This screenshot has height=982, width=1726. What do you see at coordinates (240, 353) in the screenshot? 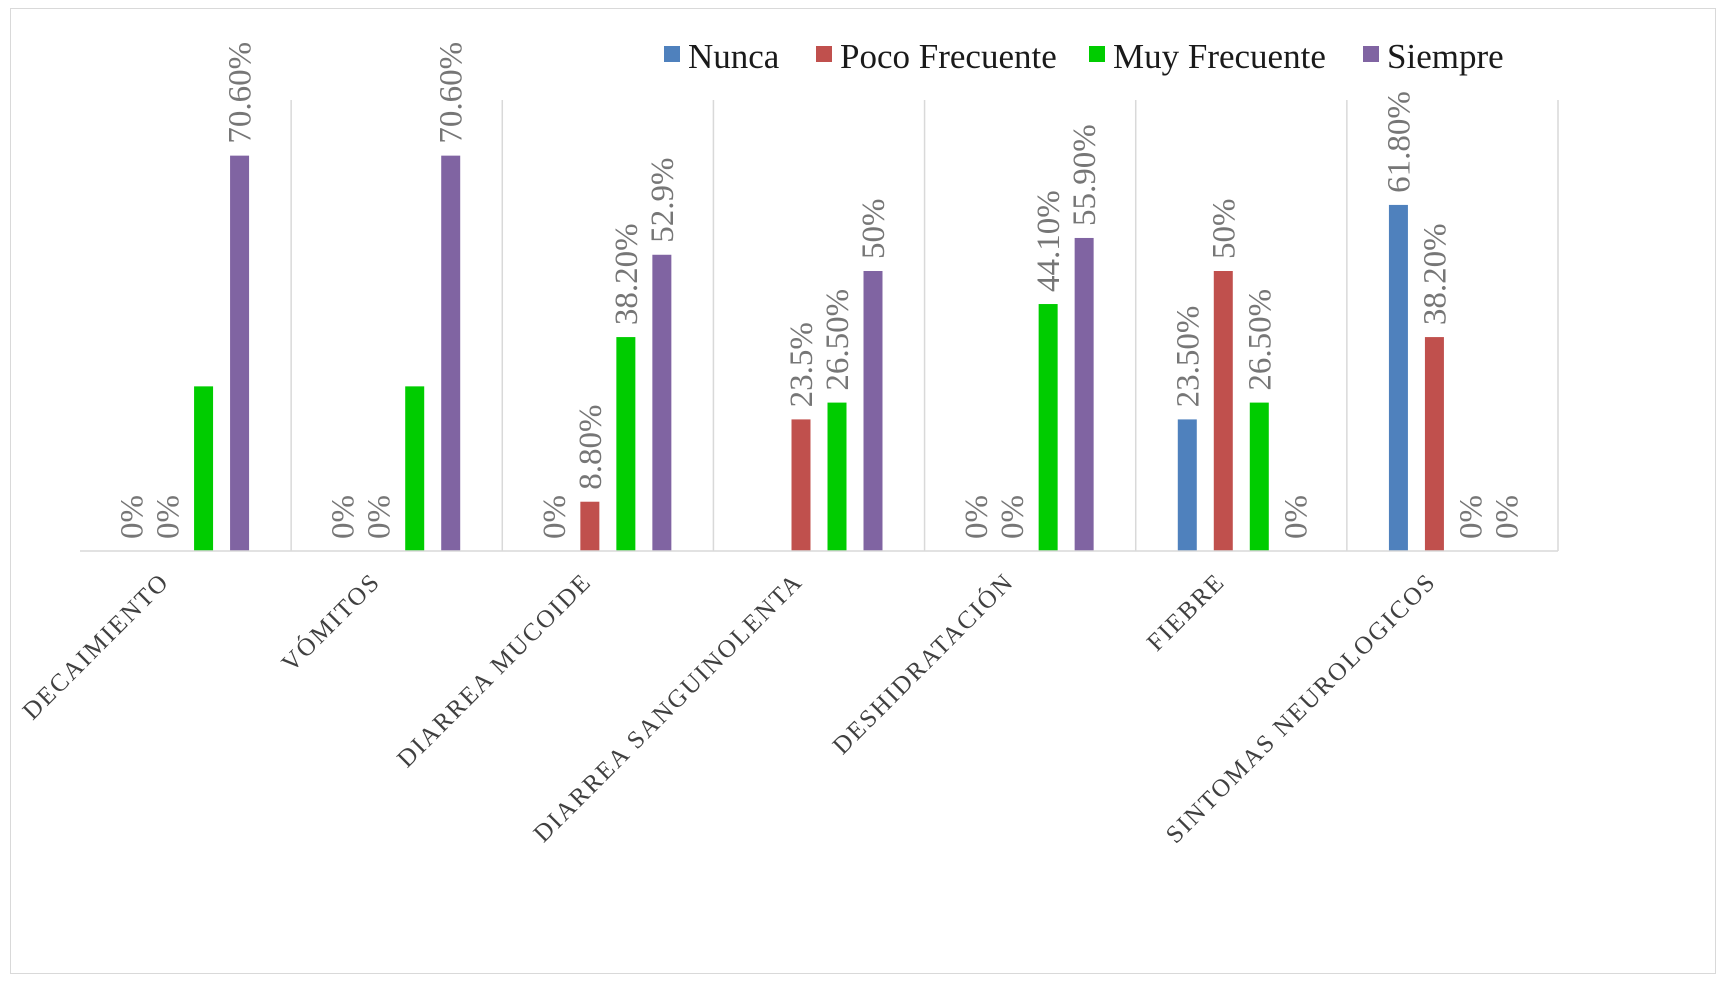
I see `bar-siempre-decaimiento` at bounding box center [240, 353].